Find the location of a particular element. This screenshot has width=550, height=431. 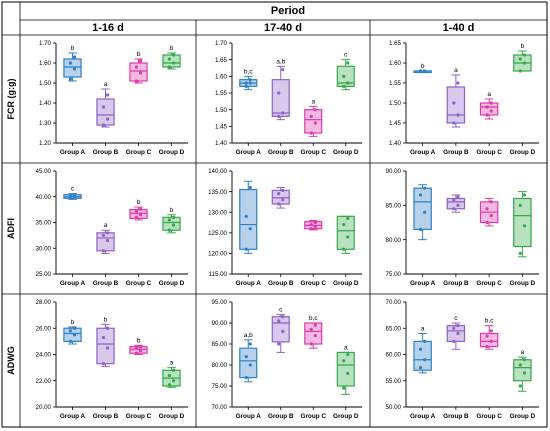

y-tick-label: 1.55 is located at coordinates (221, 93).